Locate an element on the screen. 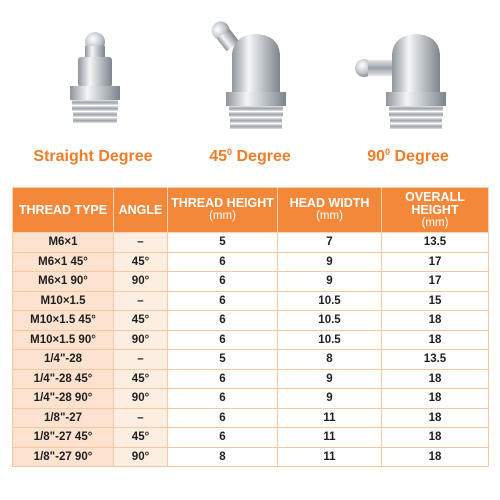 This screenshot has width=500, height=500. thread-type-cell: 1/8"-27 45° is located at coordinates (63, 437).